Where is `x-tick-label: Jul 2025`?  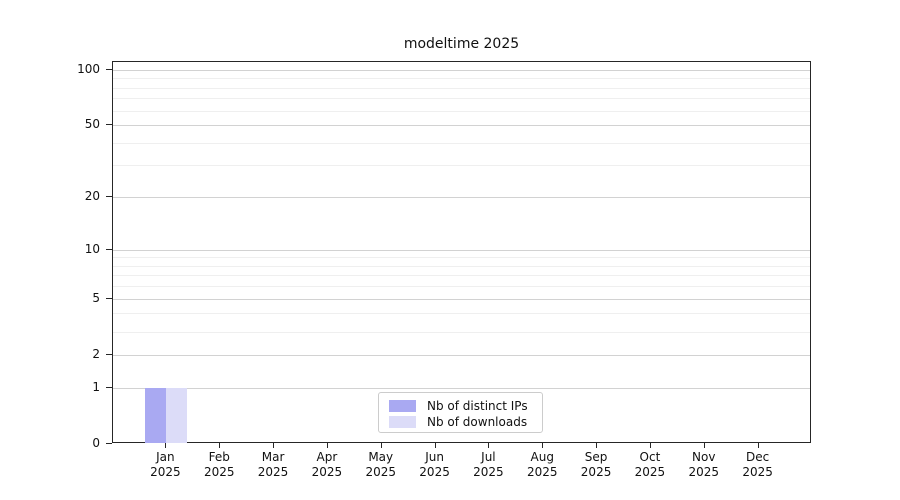
x-tick-label: Jul 2025 is located at coordinates (488, 465).